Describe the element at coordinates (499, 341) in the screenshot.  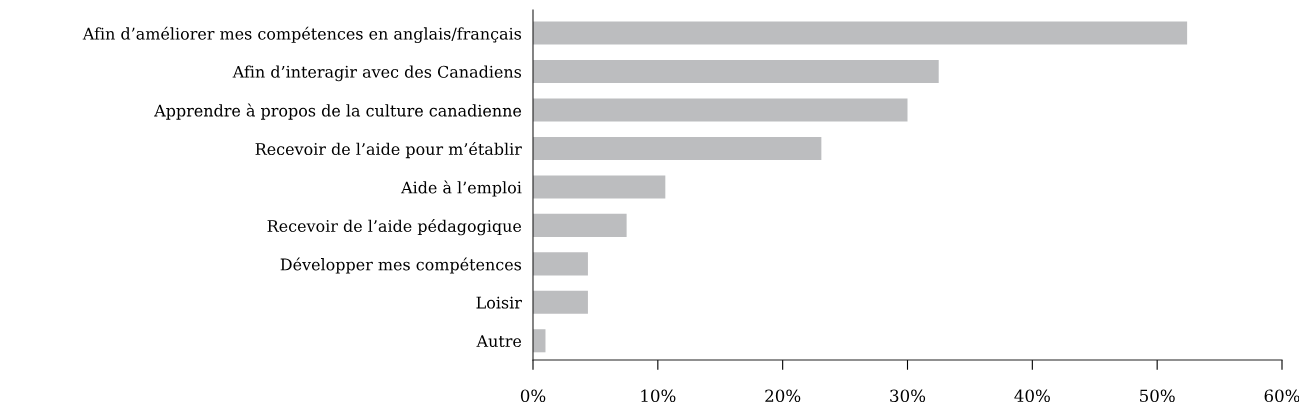
I see `y-tick-label: Autre` at that location.